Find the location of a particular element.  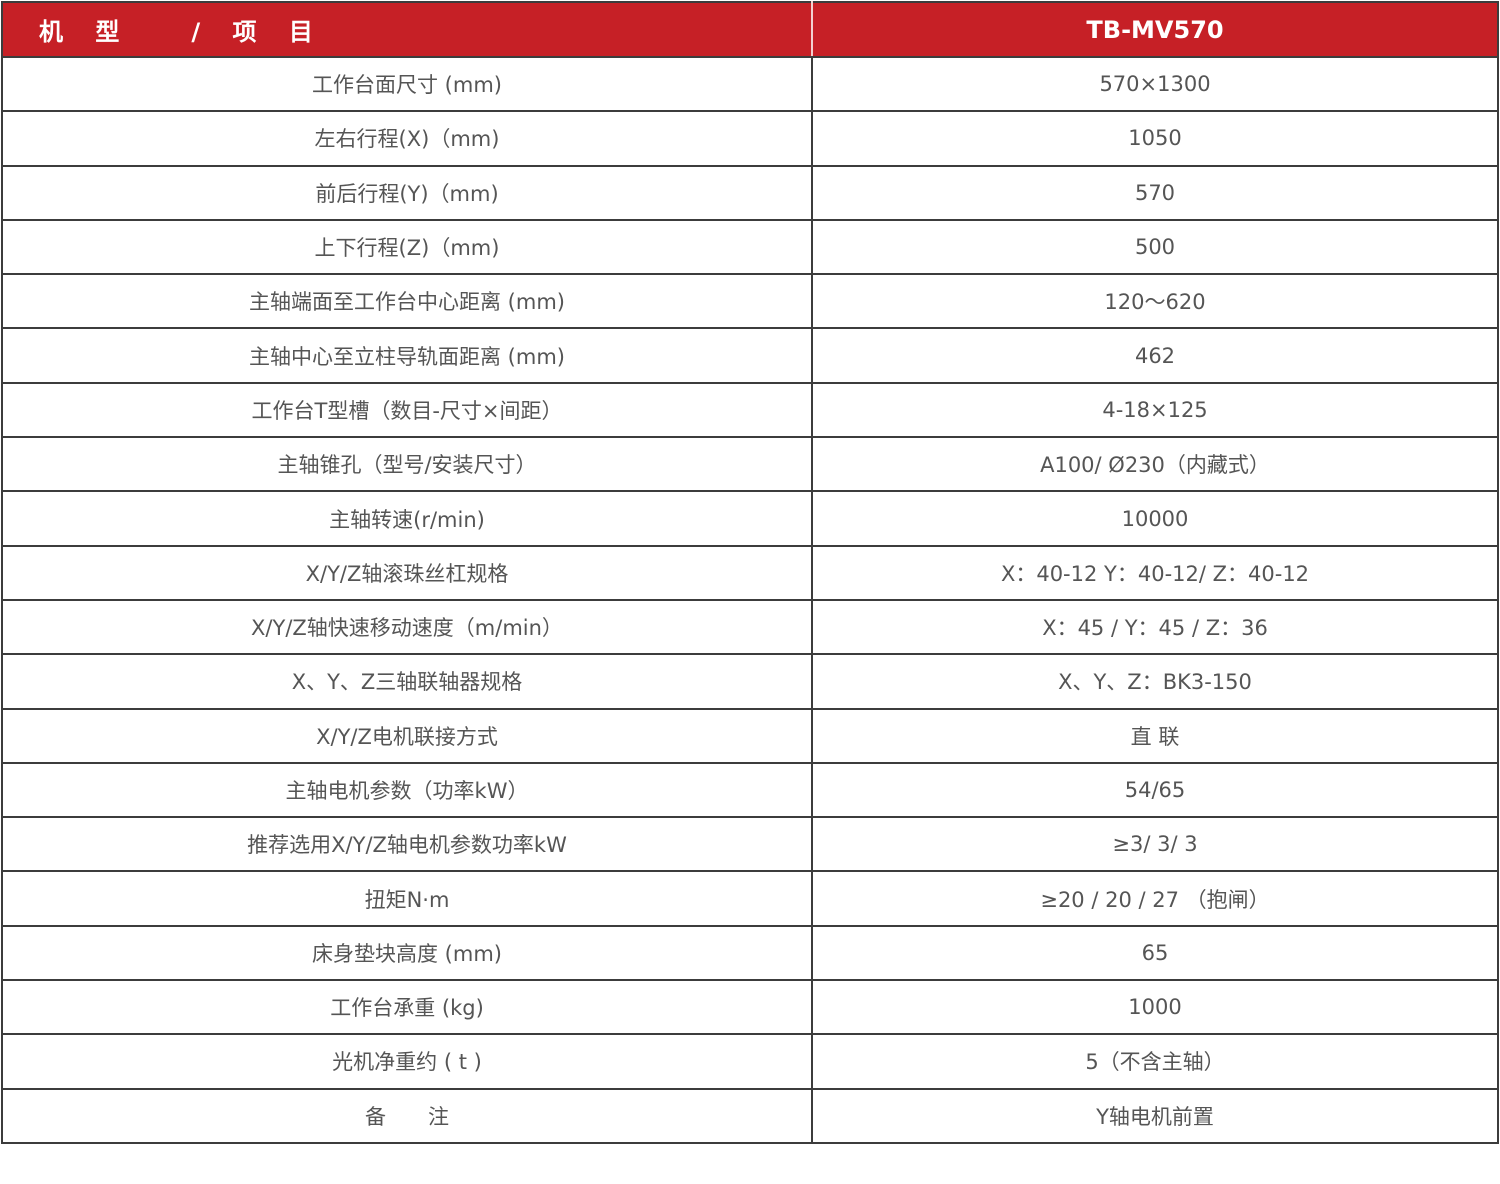

spec-item: 主轴中心至立柱导轨面距离 (mm) is located at coordinates (407, 355).